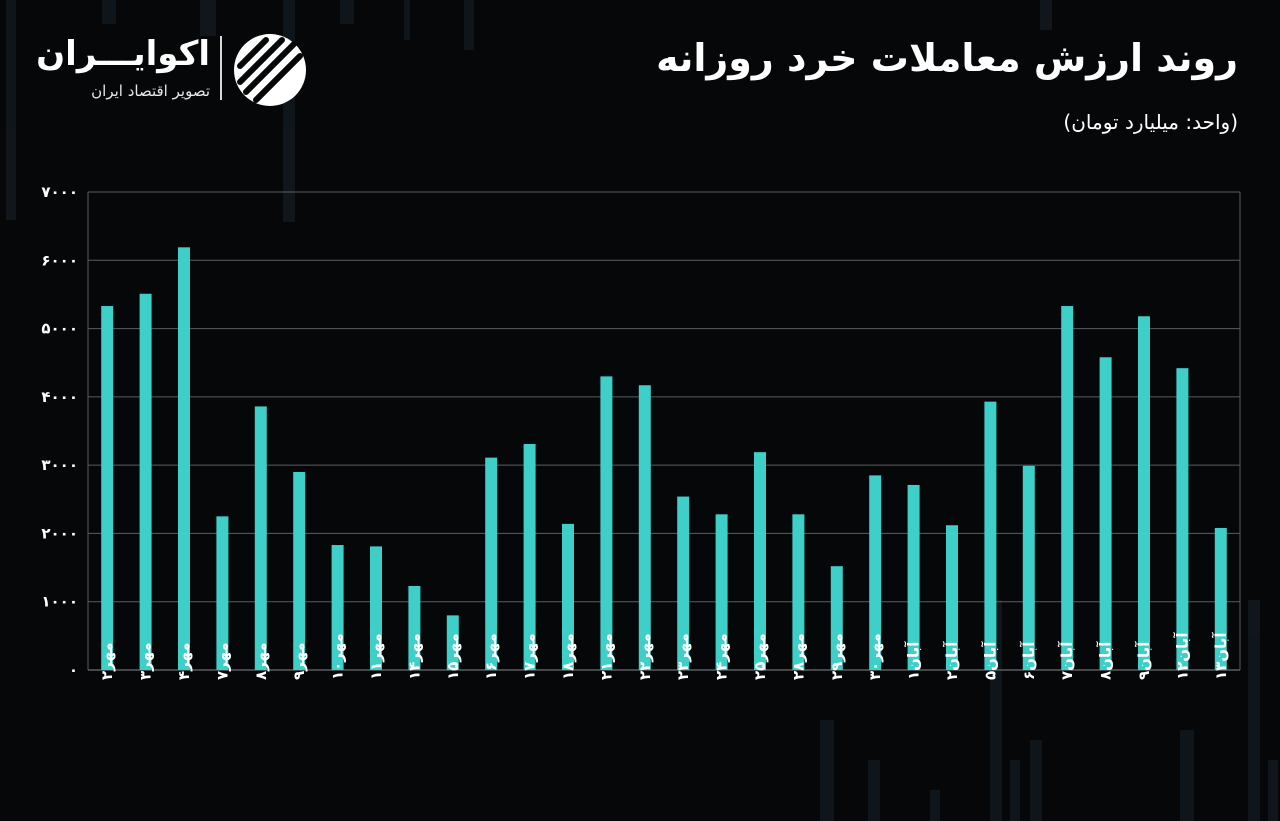 Image resolution: width=1280 pixels, height=821 pixels. I want to click on x-tick-label: آبان۱۲, so click(1182, 656).